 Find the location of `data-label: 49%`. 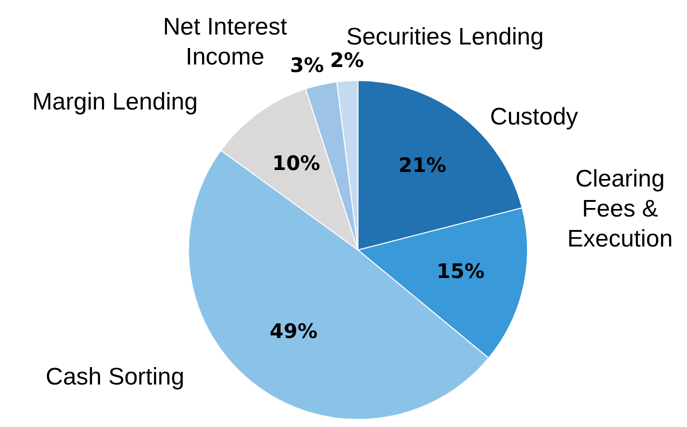

data-label: 49% is located at coordinates (294, 331).